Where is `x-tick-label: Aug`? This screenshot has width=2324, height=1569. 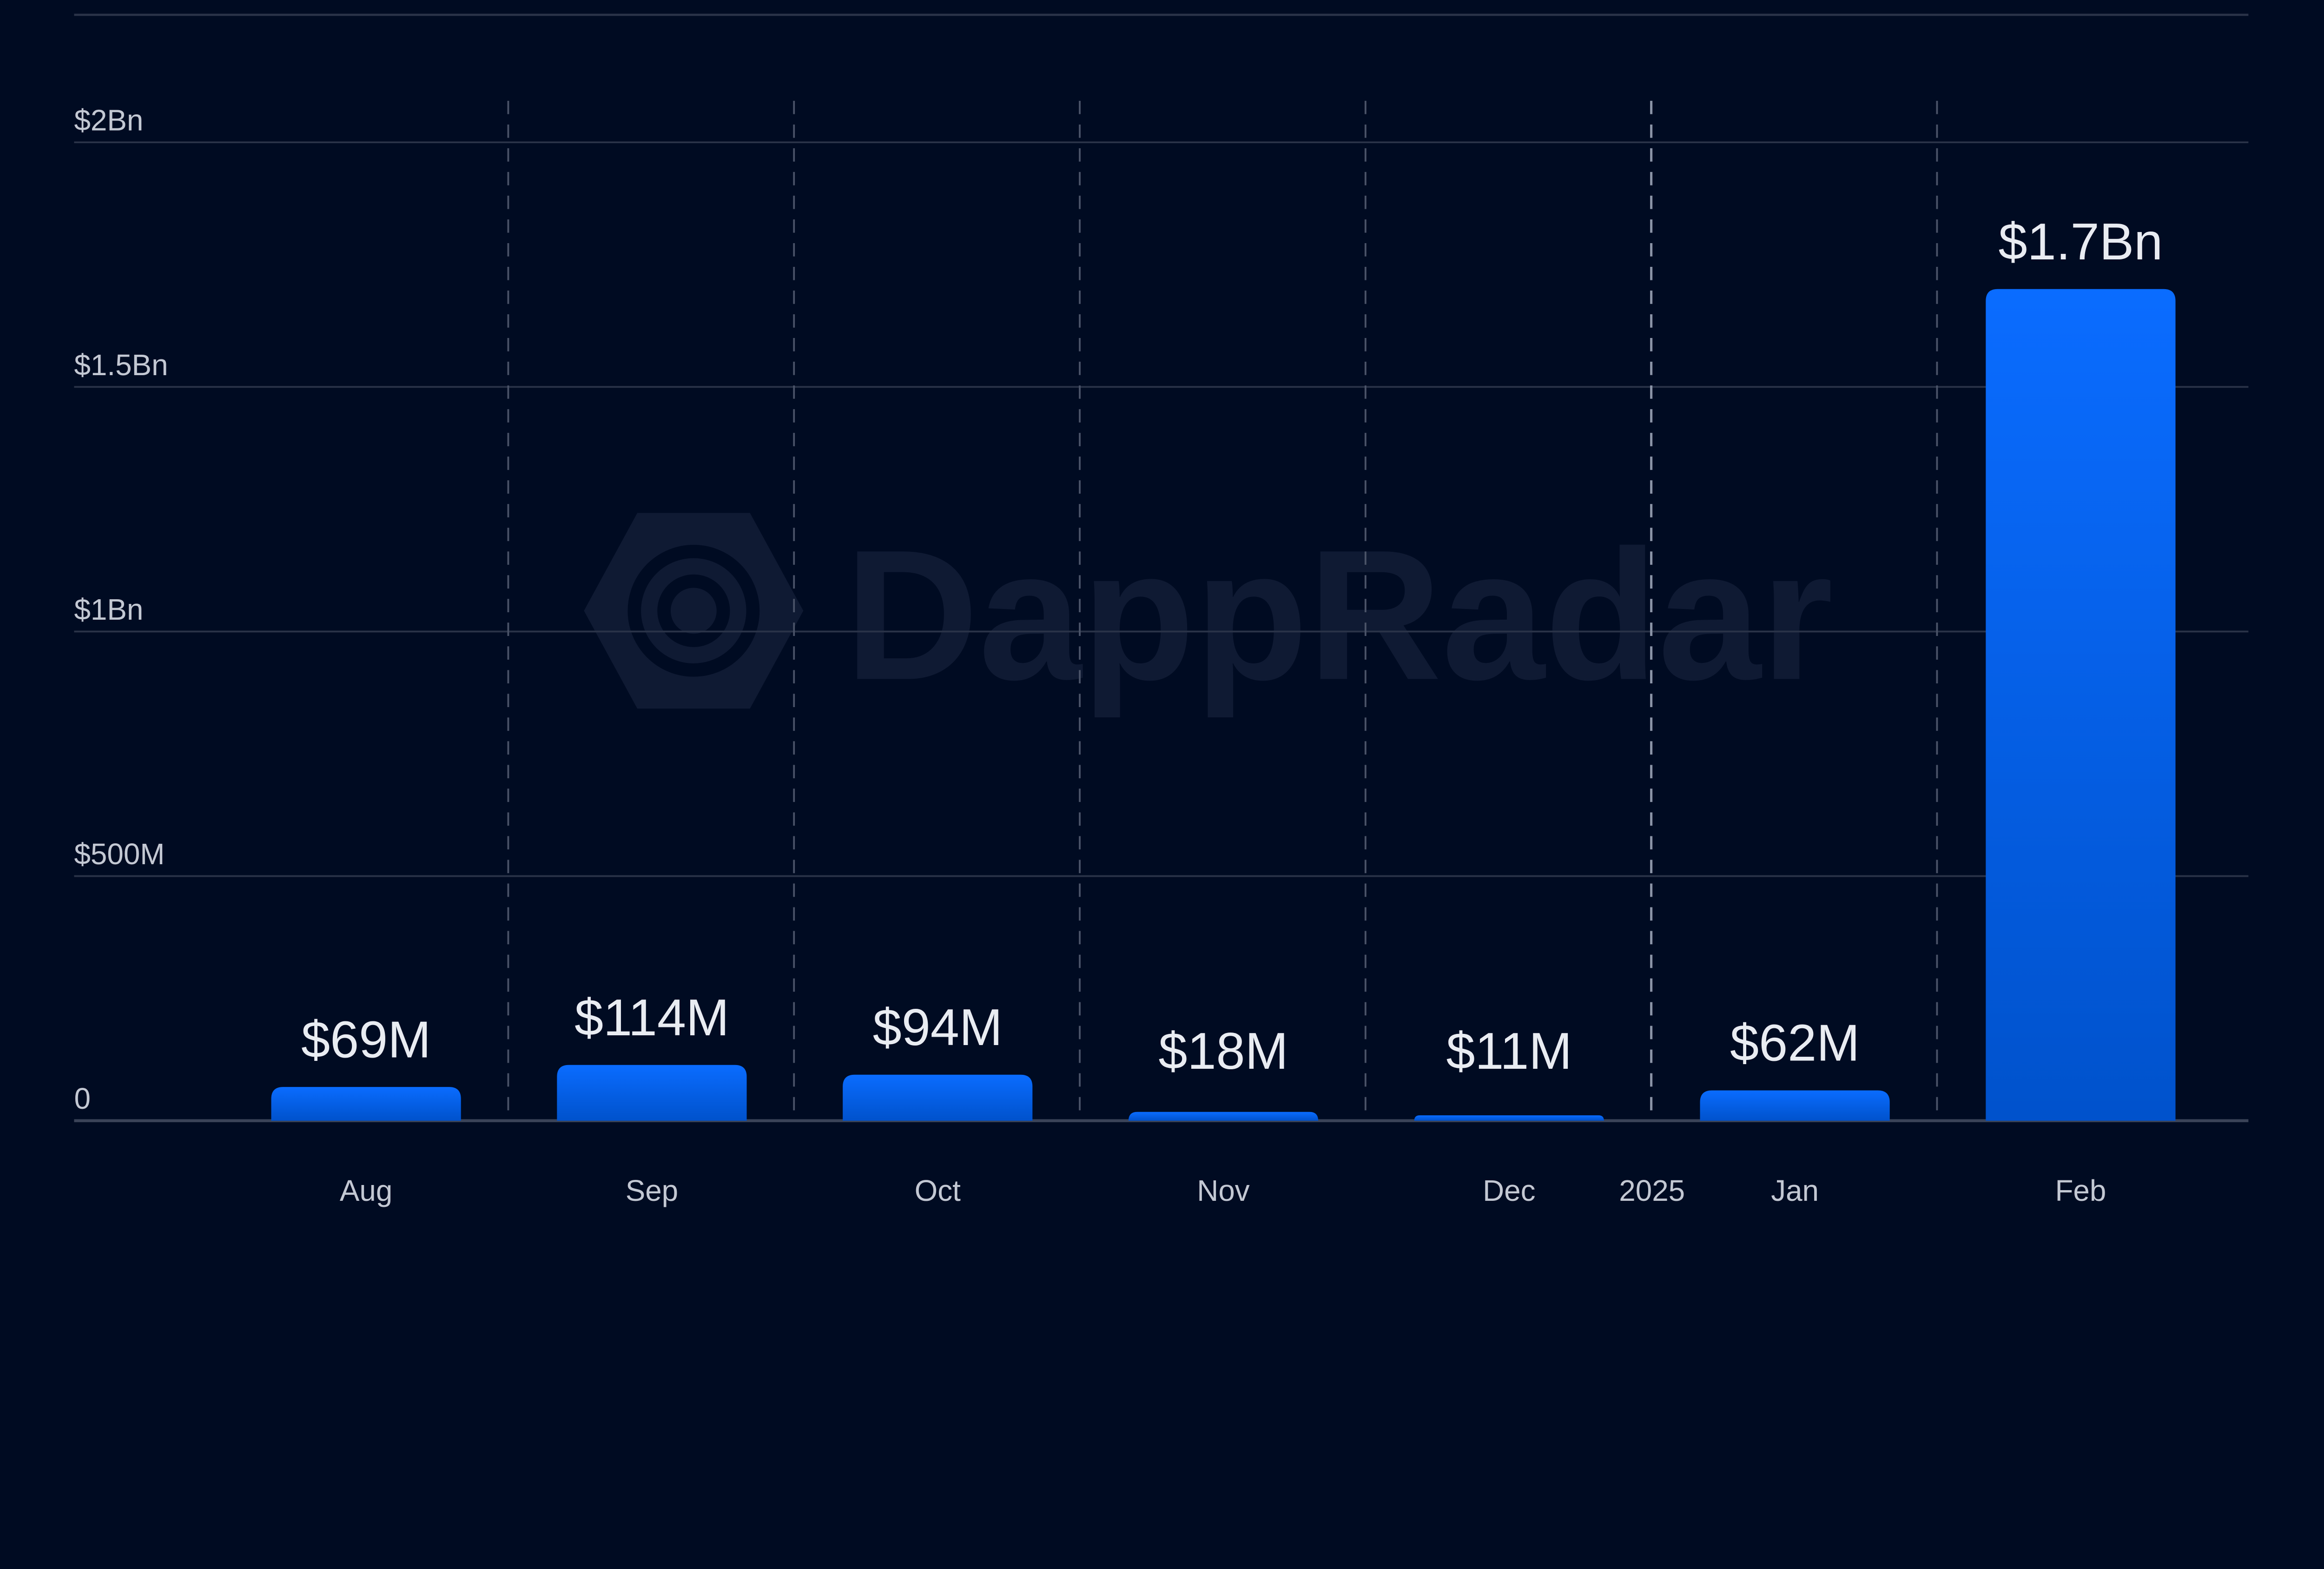
x-tick-label: Aug is located at coordinates (366, 1191).